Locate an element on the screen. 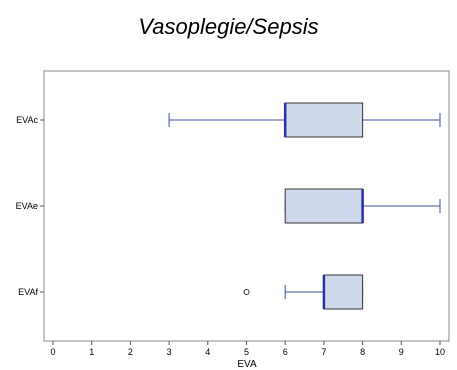 The height and width of the screenshot is (370, 457). box-EVAc is located at coordinates (304, 120).